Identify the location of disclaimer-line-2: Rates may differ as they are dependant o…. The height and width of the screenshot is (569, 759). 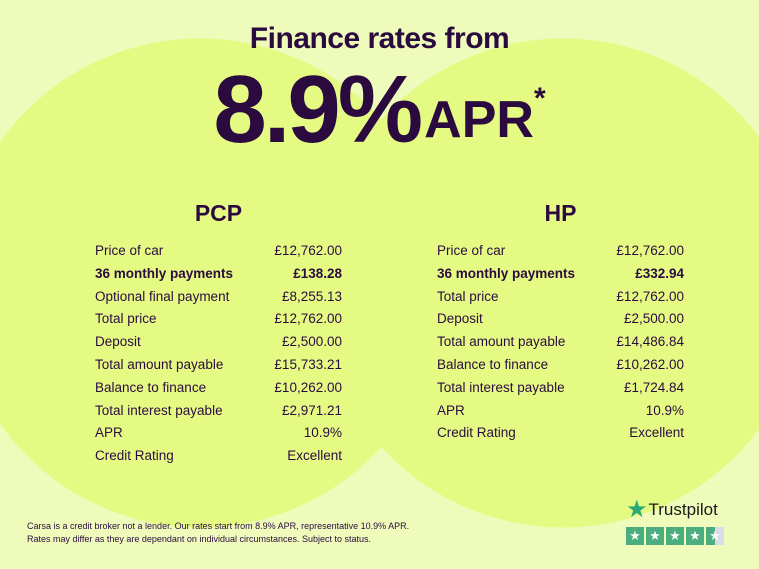
(199, 539).